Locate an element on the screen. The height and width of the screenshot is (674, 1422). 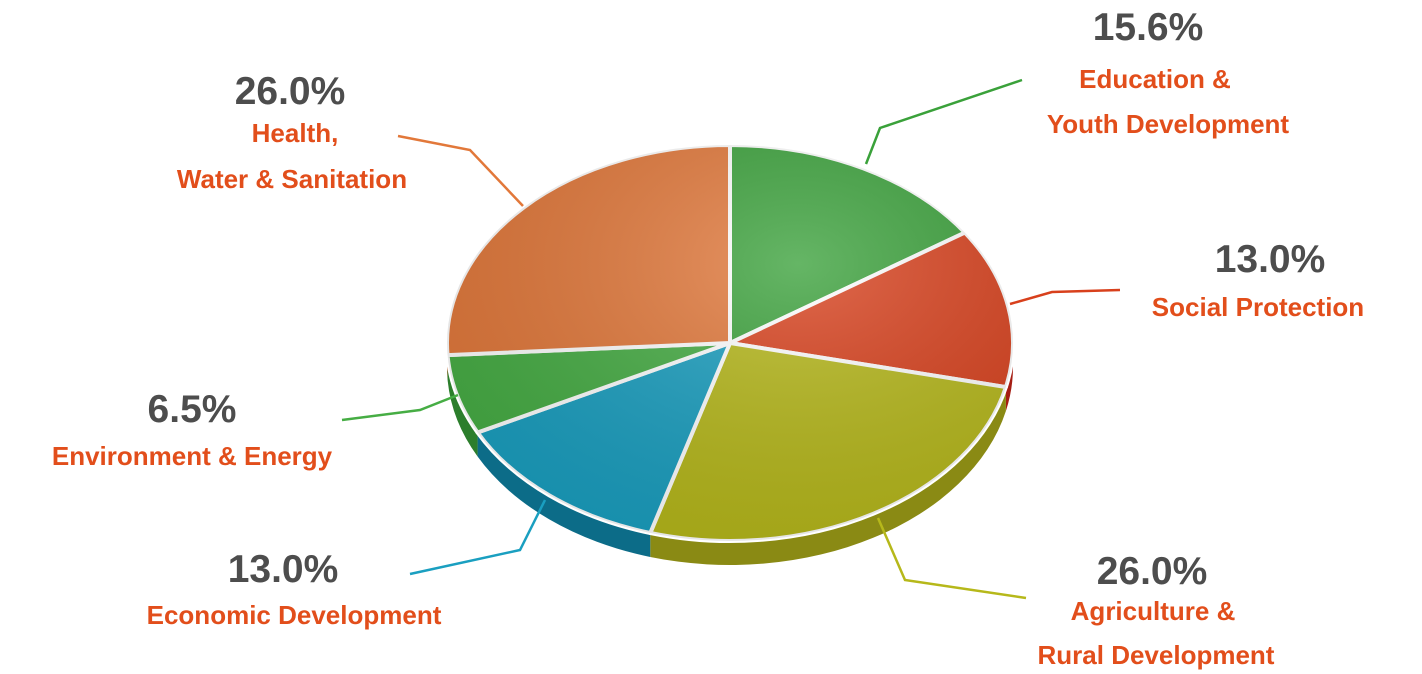
value-label-0: 15.6% is located at coordinates (1148, 27).